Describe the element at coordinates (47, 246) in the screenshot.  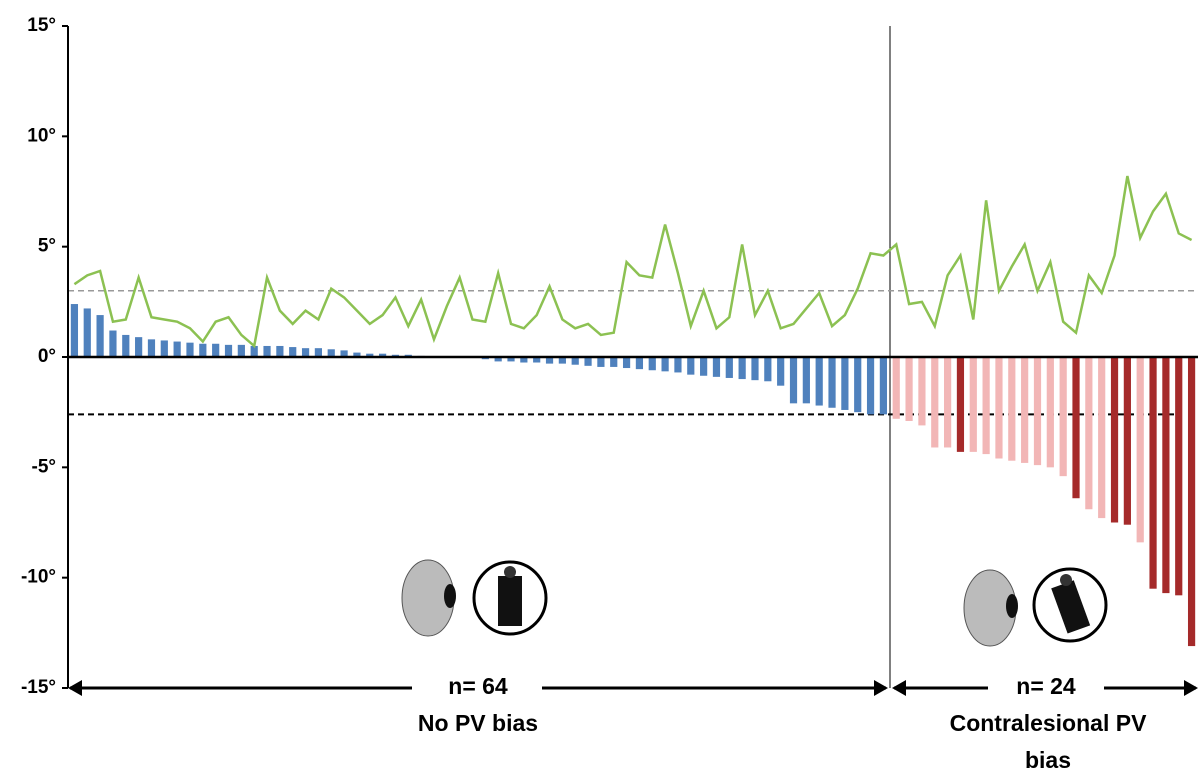
I see `y-tick-label: 5°` at that location.